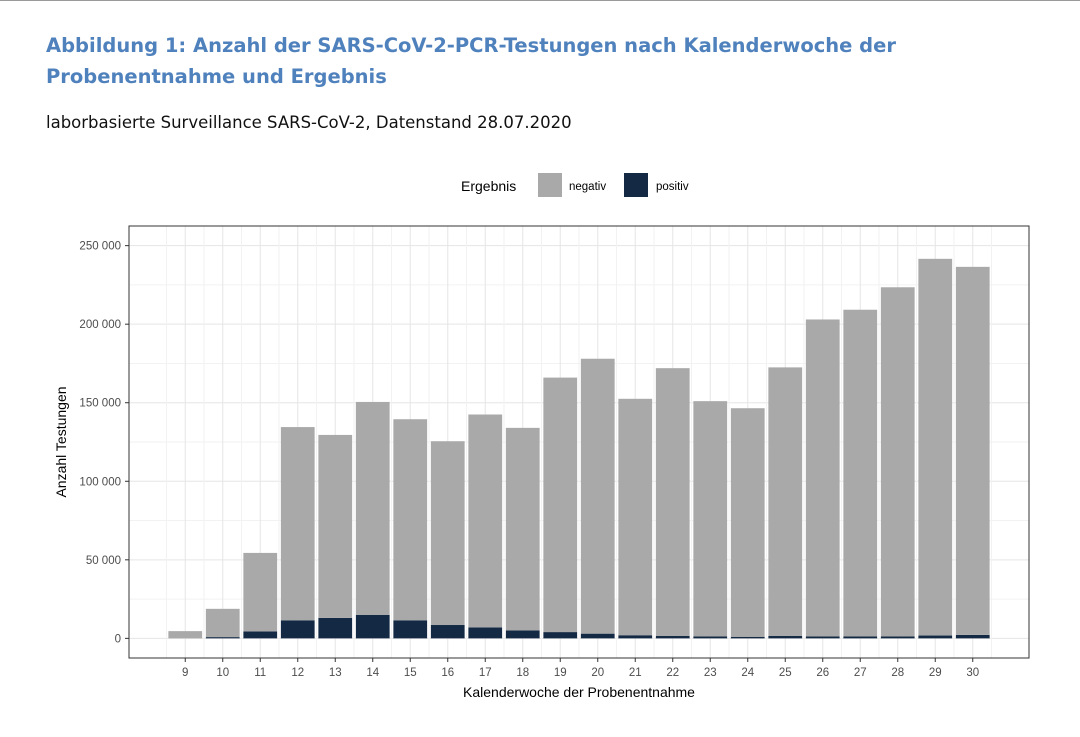  What do you see at coordinates (485, 633) in the screenshot?
I see `bar-positiv-kw17` at bounding box center [485, 633].